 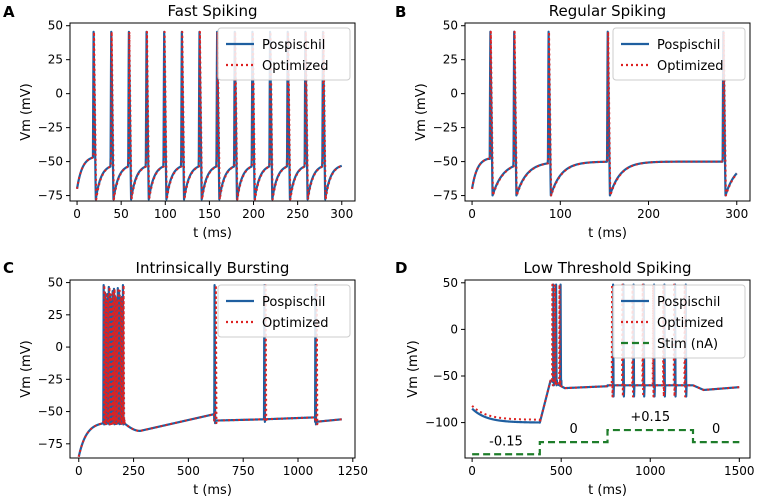 I want to click on panel-letter: C, so click(x=8, y=268).